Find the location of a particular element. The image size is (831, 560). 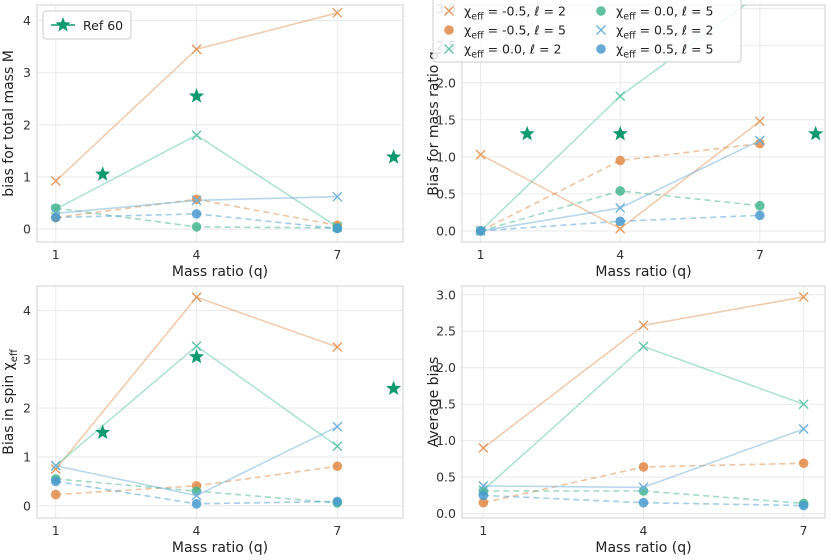

legend-entry-text: = -0.5, ℓ = 2 is located at coordinates (525, 11).